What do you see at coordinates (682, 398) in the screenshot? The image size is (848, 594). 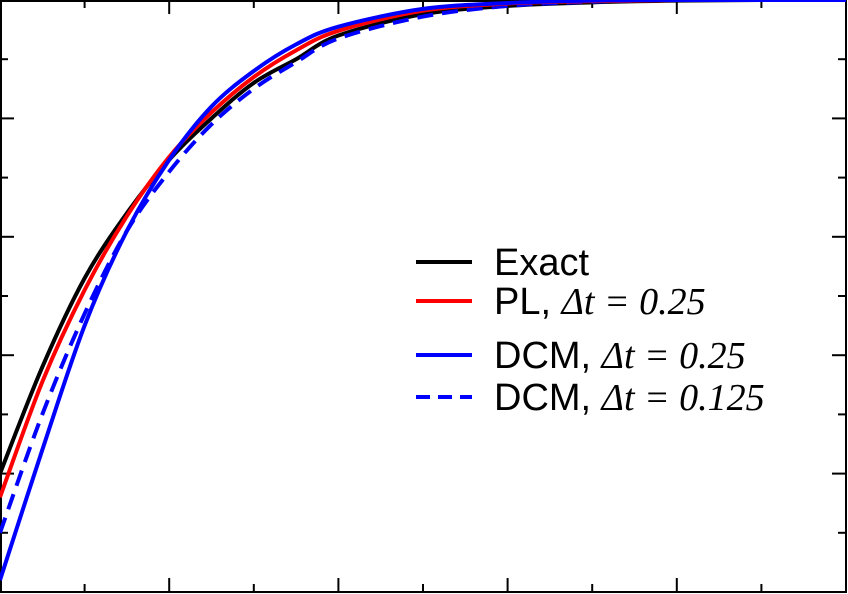 I see `legend-label-math: Δt = 0.125` at bounding box center [682, 398].